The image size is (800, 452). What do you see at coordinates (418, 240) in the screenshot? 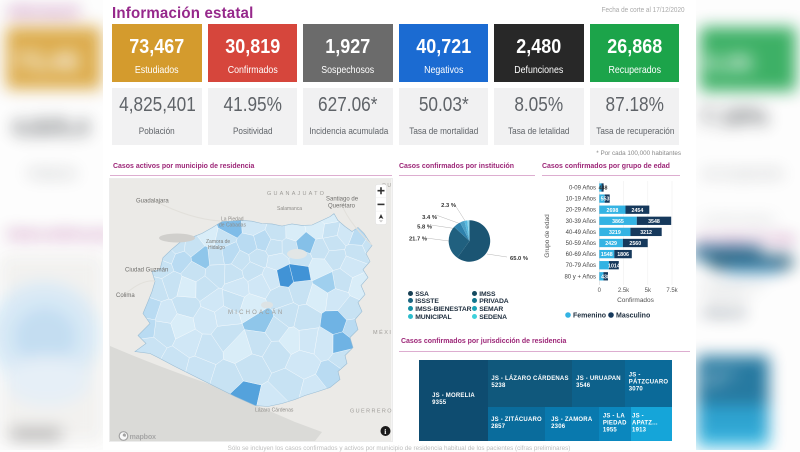
I see `svg-text: 21.7 %` at bounding box center [418, 240].